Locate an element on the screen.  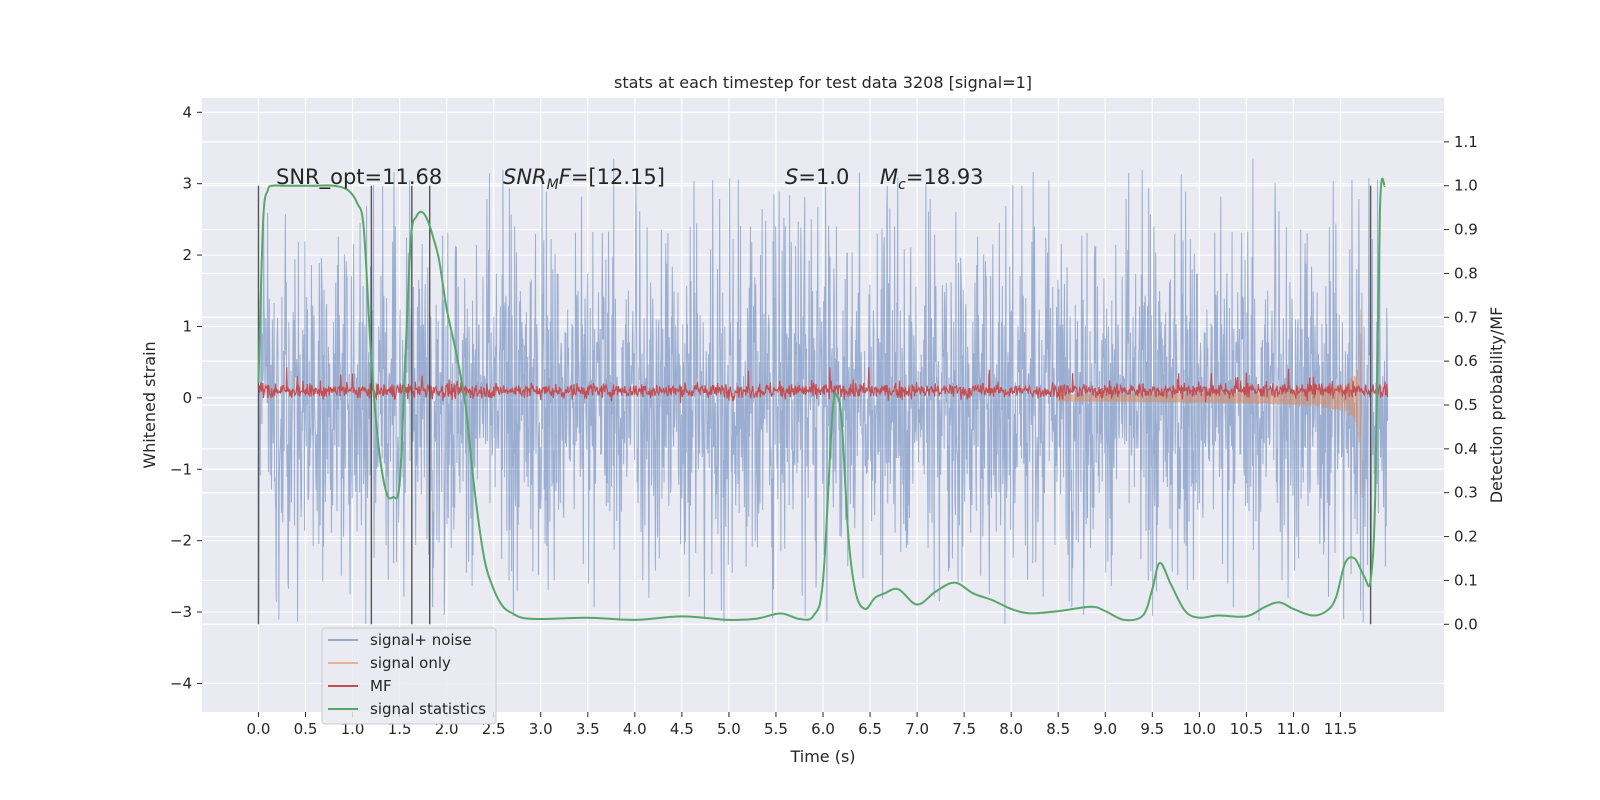
y-tick-label-left: 2 is located at coordinates (187, 255).